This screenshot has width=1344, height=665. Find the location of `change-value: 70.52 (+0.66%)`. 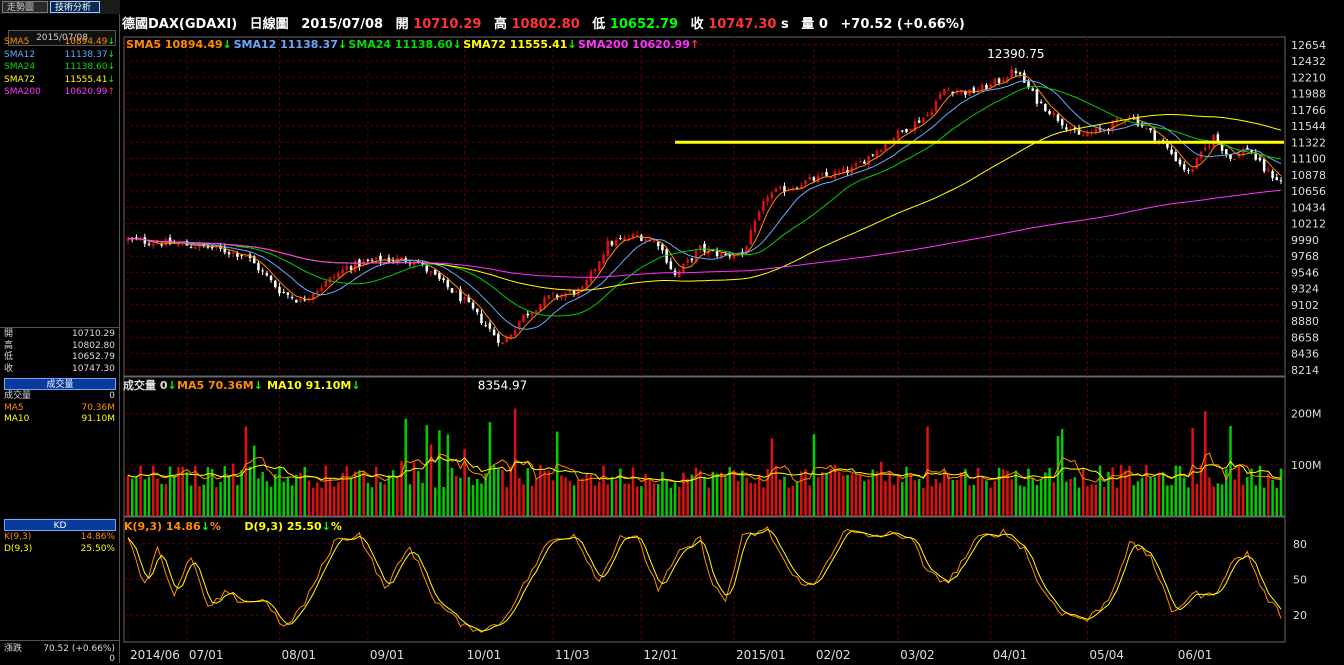

change-value: 70.52 (+0.66%) is located at coordinates (79, 649).